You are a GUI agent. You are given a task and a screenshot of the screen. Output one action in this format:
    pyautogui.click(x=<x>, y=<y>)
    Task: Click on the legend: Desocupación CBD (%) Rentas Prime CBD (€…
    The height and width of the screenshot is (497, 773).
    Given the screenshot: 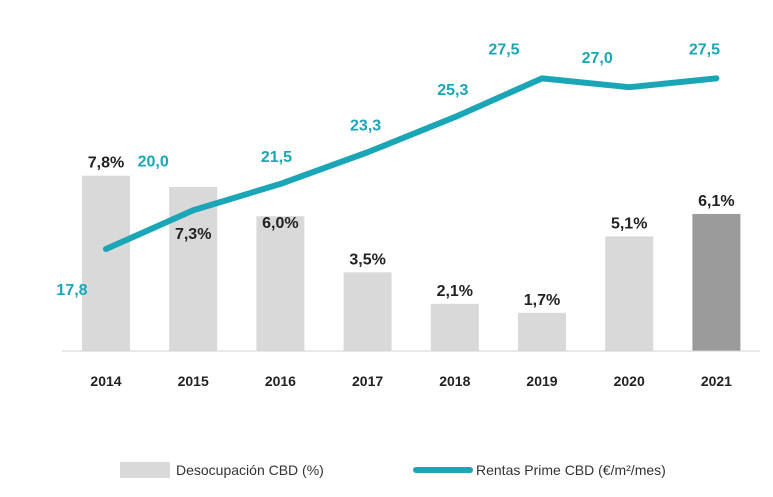 What is the action you would take?
    pyautogui.click(x=393, y=470)
    